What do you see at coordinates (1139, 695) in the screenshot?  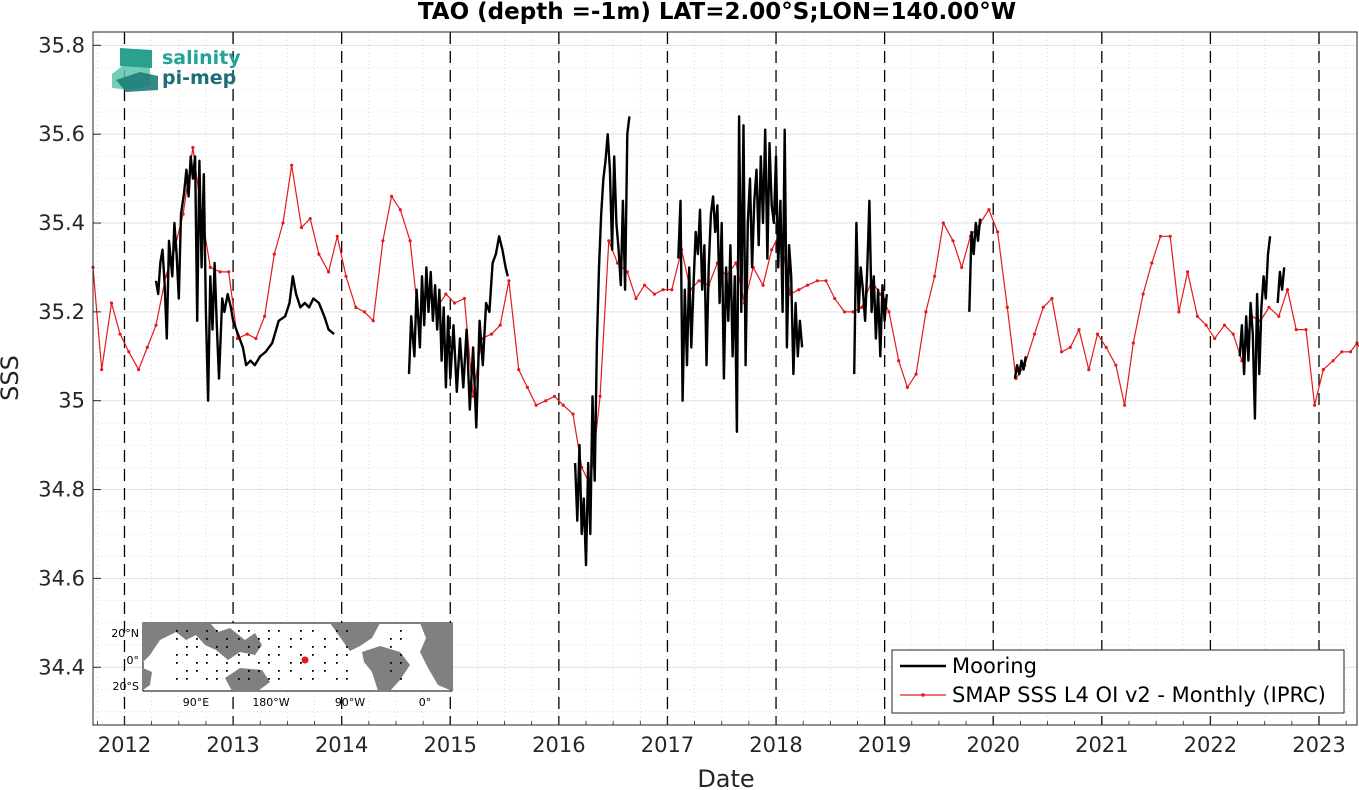 I see `legend-label-smap: SMAP SSS L4 OI v2 - Monthly (IPRC)` at bounding box center [1139, 695].